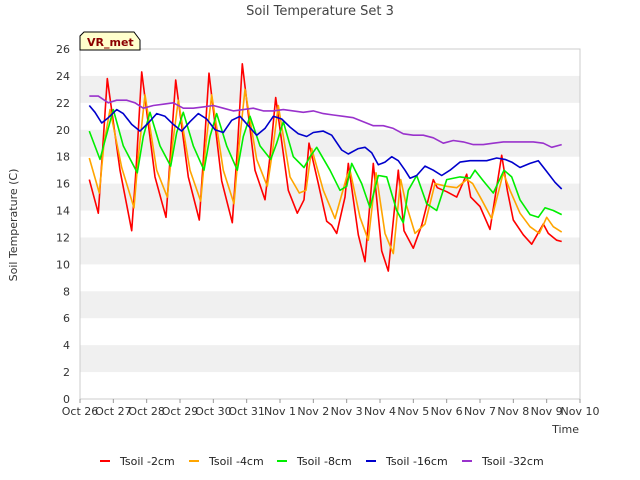  I want to click on y-tick-label: 16, so click(63, 184).